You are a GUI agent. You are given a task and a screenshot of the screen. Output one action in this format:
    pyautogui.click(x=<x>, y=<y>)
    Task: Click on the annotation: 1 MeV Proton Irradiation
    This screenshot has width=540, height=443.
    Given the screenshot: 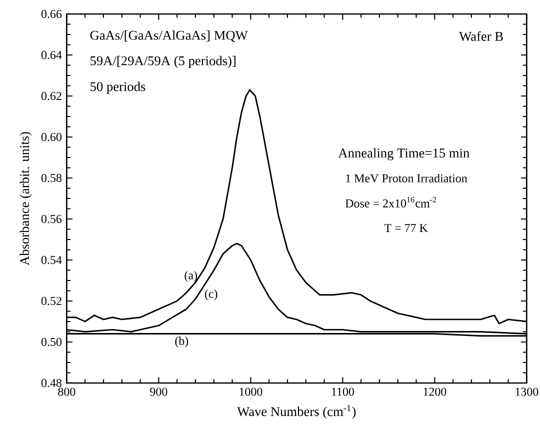 What is the action you would take?
    pyautogui.click(x=407, y=178)
    